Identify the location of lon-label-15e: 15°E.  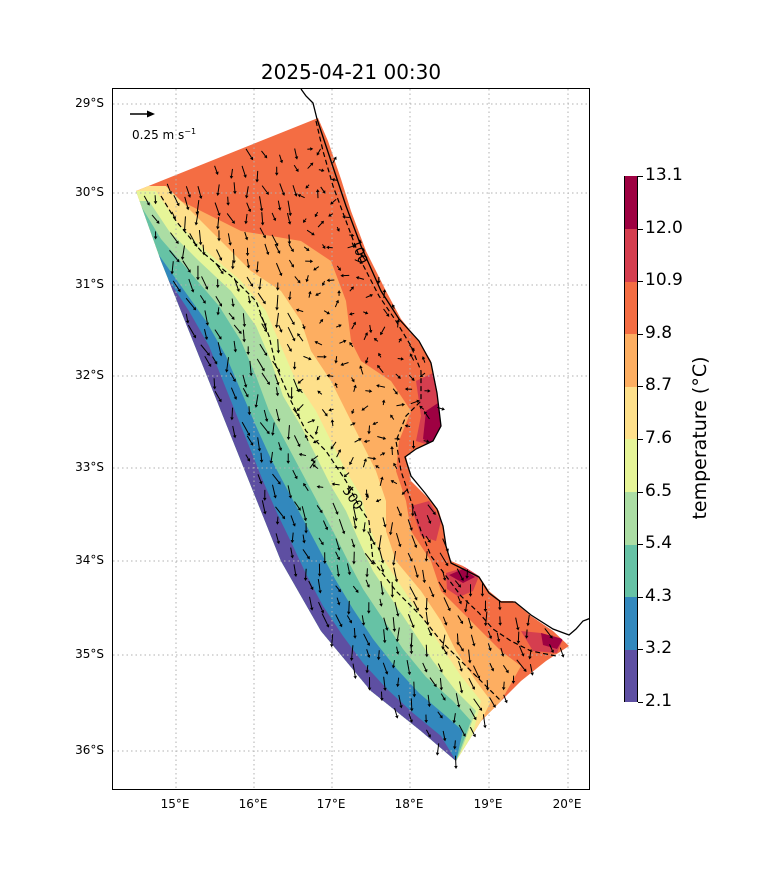
(175, 804).